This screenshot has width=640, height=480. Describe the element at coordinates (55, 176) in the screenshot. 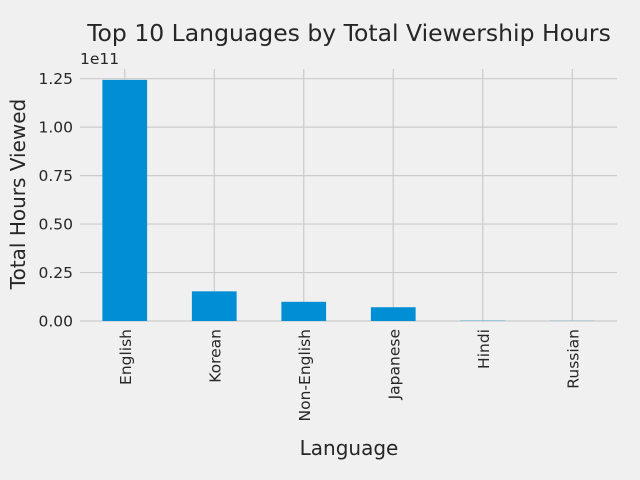

I see `y-tick-label: 0.75` at that location.